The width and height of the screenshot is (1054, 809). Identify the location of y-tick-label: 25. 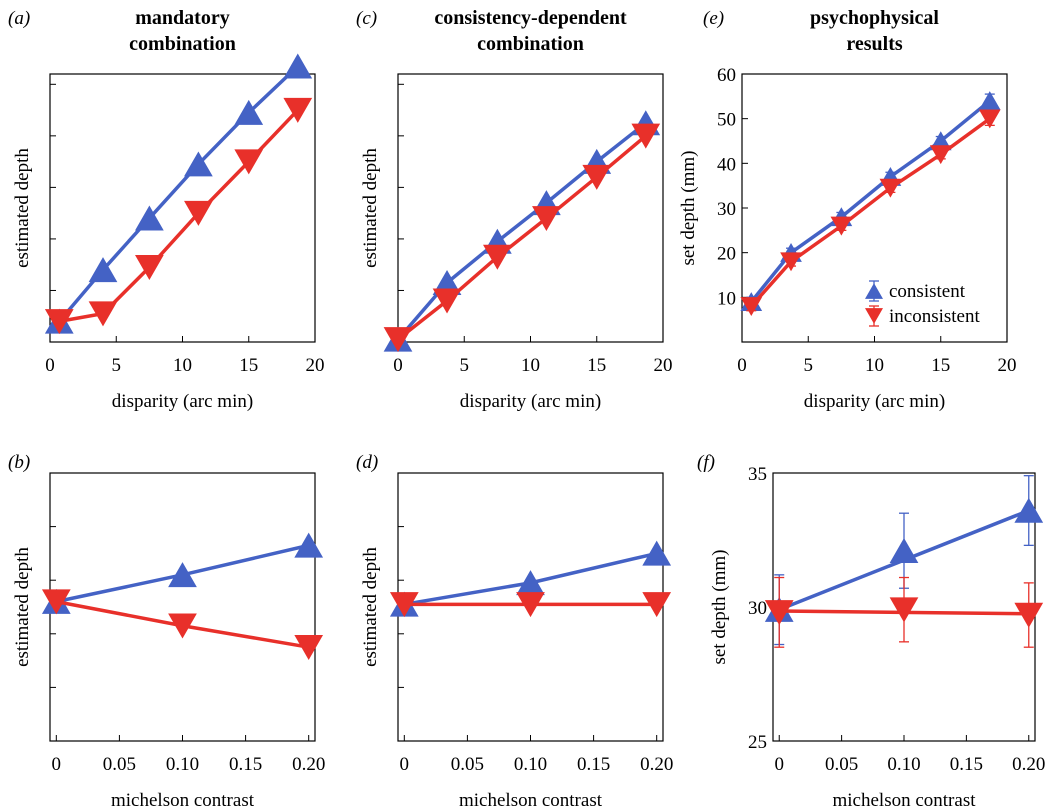
(757, 742).